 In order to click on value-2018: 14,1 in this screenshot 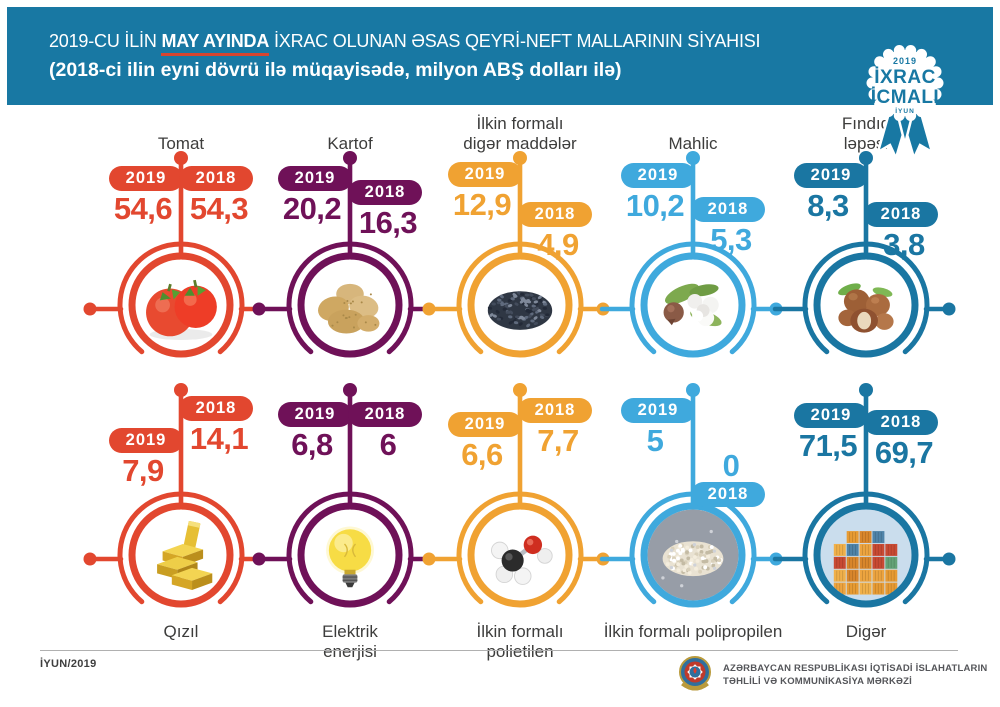, I will do `click(219, 438)`.